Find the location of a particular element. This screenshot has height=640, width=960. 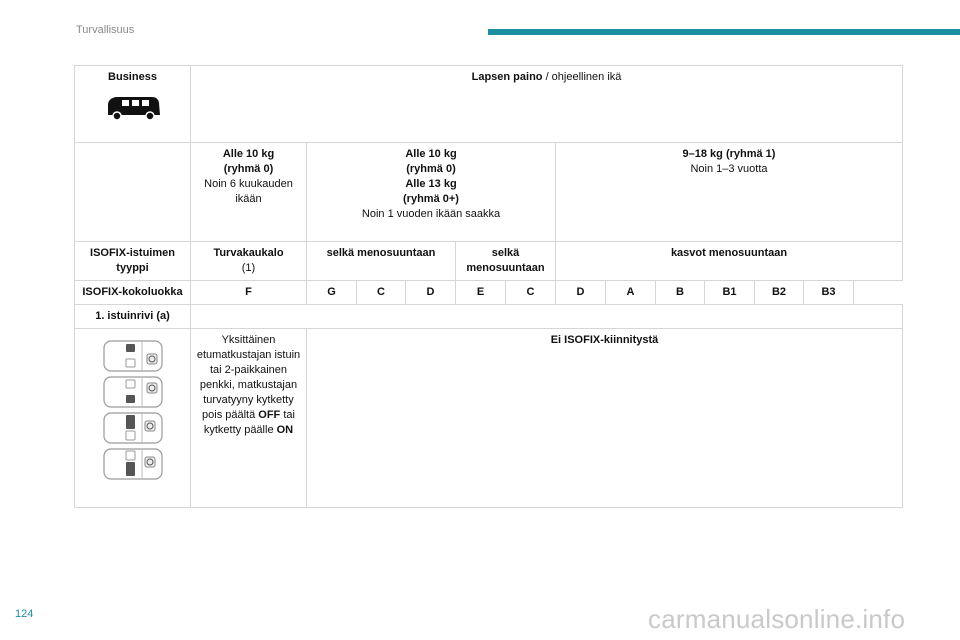

group-weight: Alle 13 kg is located at coordinates (431, 184).